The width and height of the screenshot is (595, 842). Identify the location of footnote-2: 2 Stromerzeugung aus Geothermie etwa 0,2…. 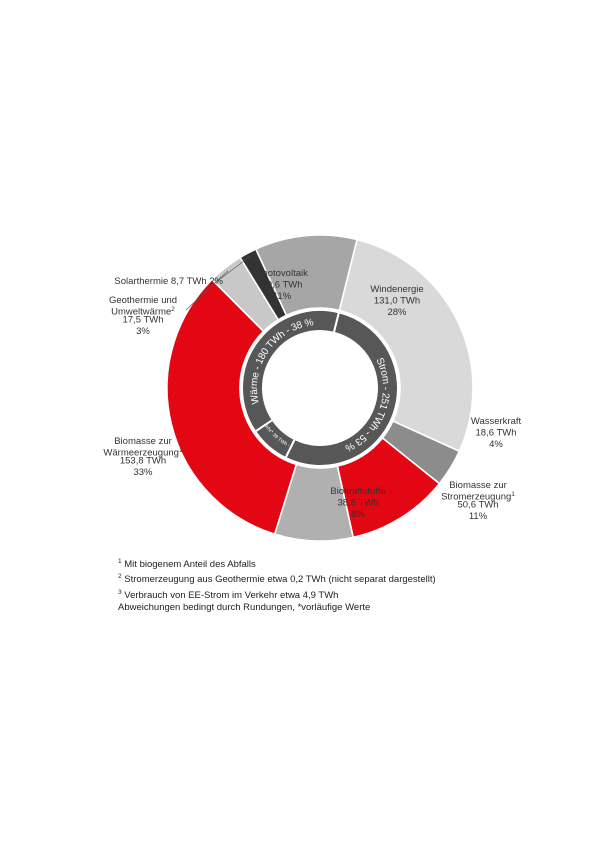
(277, 579).